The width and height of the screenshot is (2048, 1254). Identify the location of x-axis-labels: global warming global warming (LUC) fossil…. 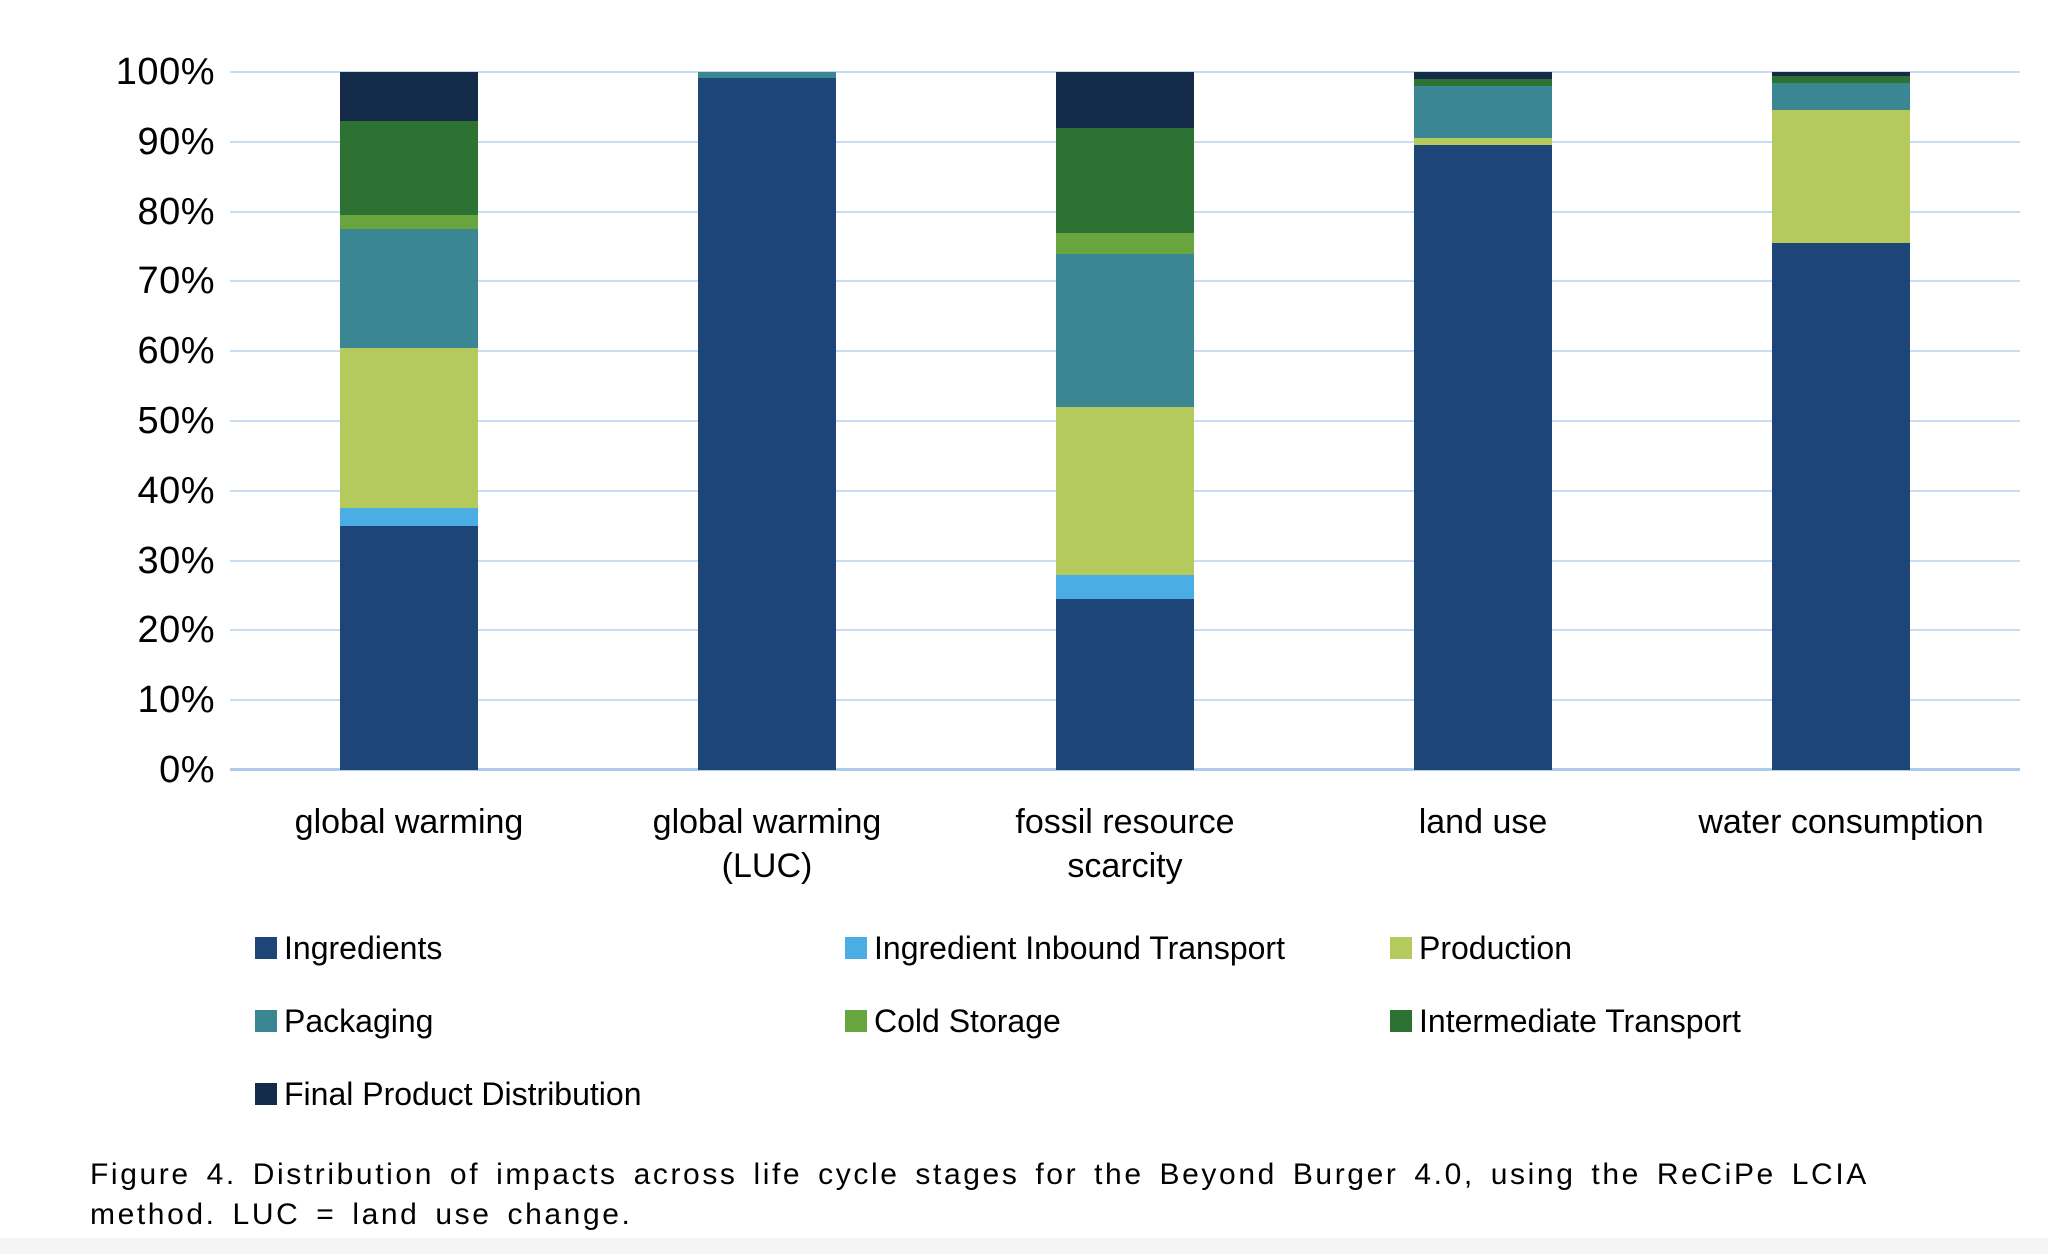
(1125, 844).